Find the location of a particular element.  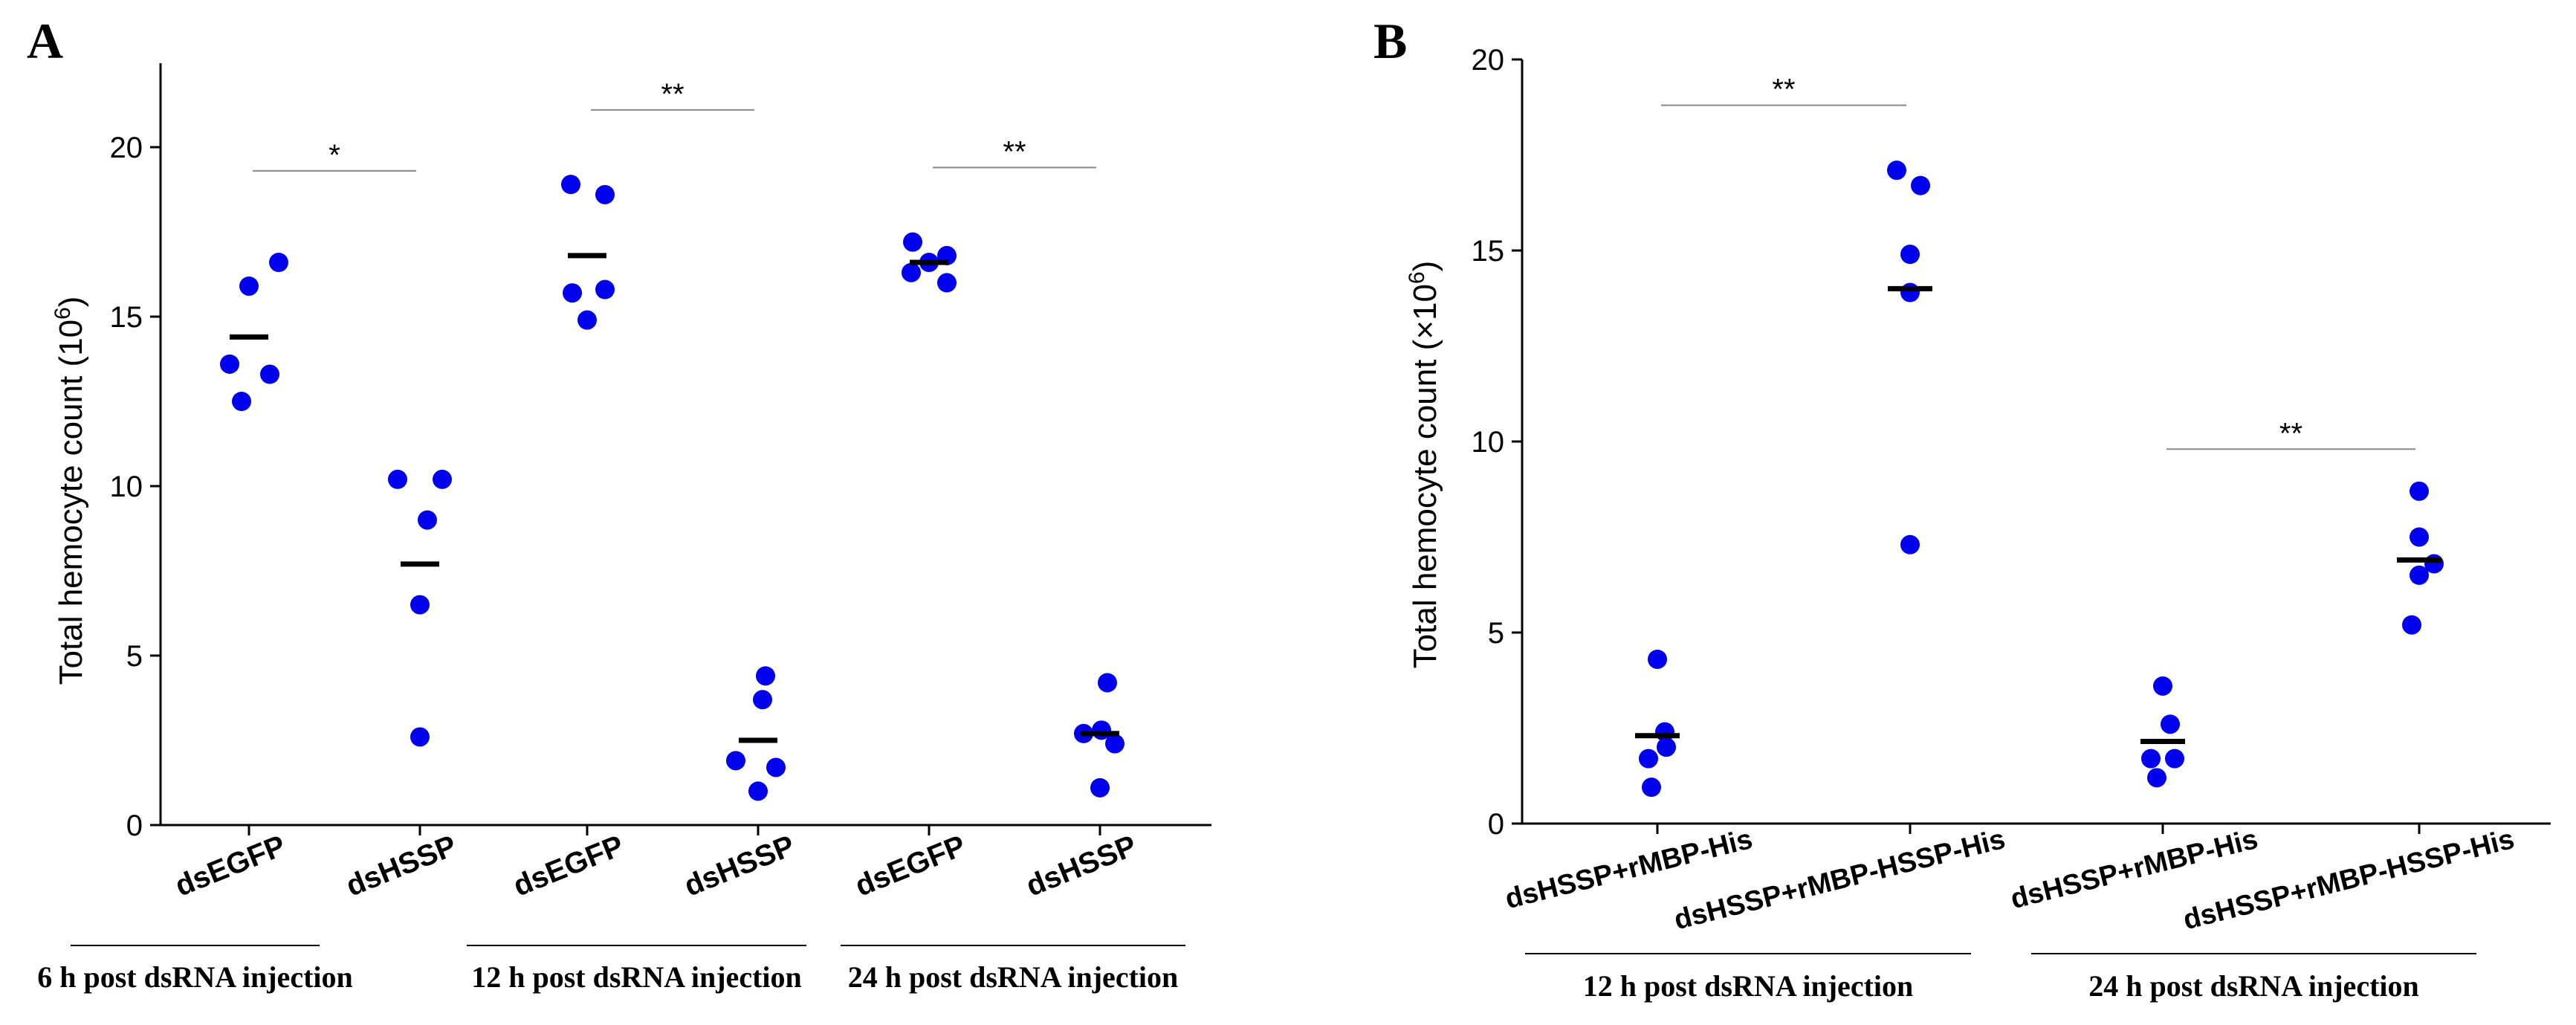

panel-a-label: A is located at coordinates (45, 41).